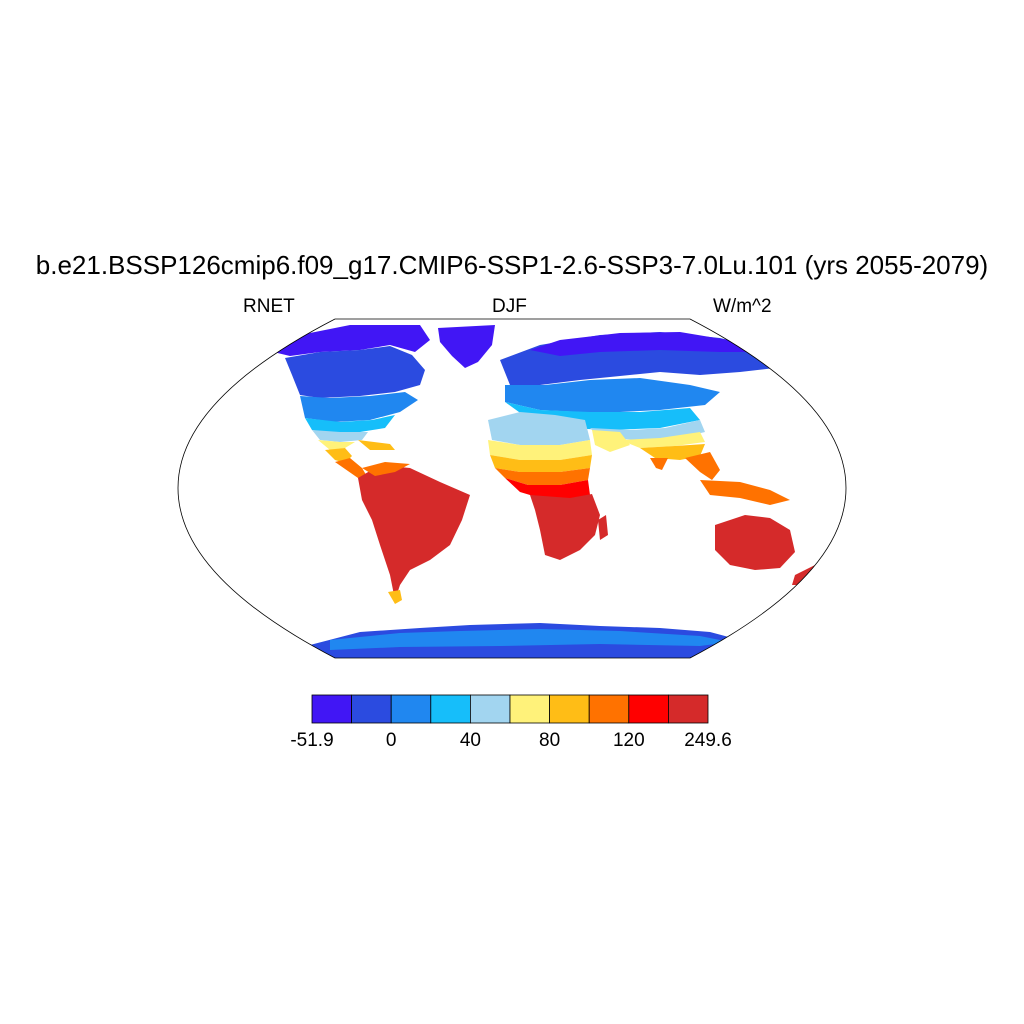  What do you see at coordinates (612, 395) in the screenshot?
I see `eurasia-mid` at bounding box center [612, 395].